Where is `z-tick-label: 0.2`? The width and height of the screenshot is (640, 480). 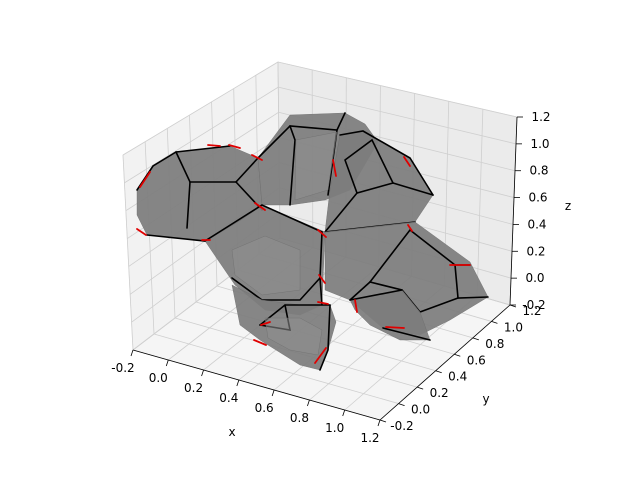 z-tick-label: 0.2 is located at coordinates (535, 251).